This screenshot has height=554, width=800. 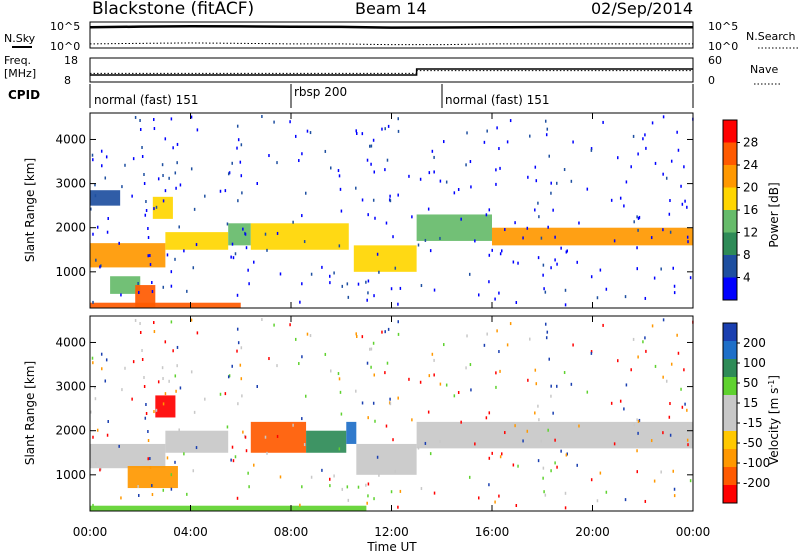 What do you see at coordinates (291, 532) in the screenshot?
I see `x-tick-label: 08:00` at bounding box center [291, 532].